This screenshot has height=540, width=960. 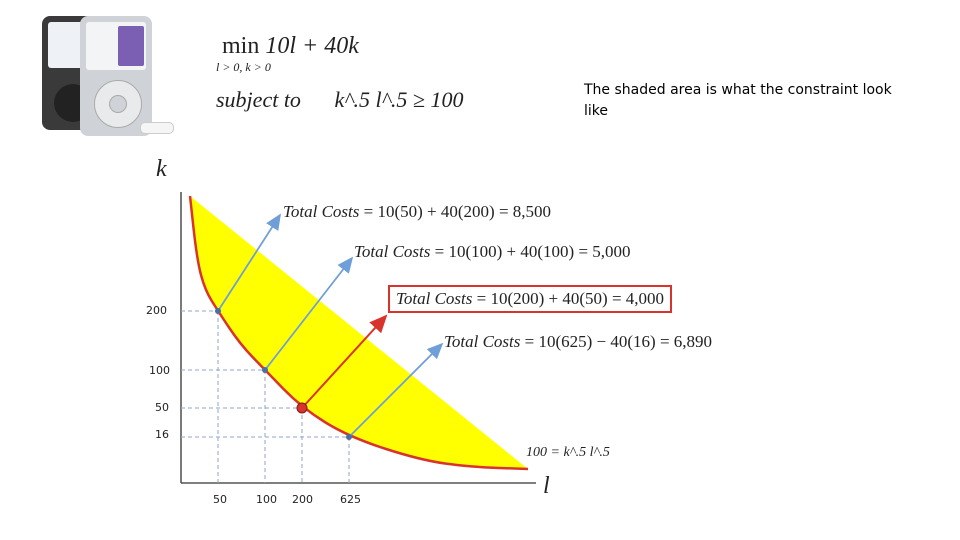 I want to click on x-tick-200: 200, so click(x=302, y=499).